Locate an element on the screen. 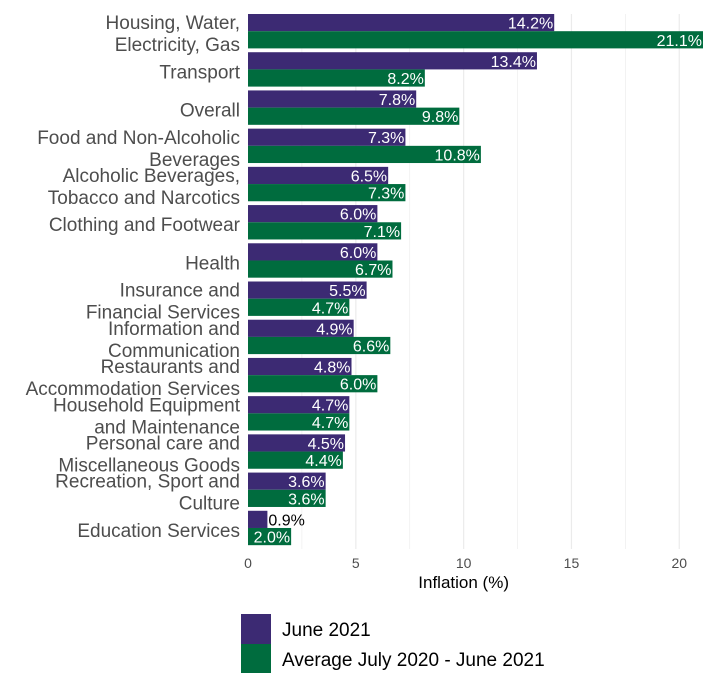 This screenshot has width=703, height=673. bar-value-label: 14.2% is located at coordinates (530, 24).